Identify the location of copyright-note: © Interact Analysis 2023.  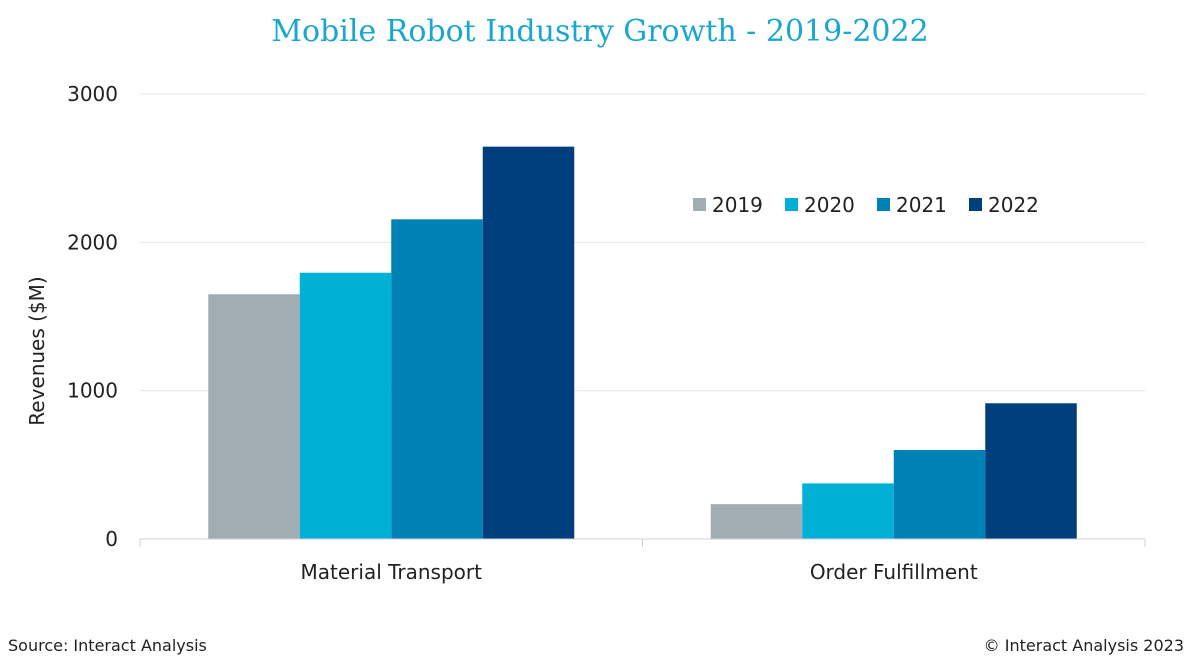
(1083, 645).